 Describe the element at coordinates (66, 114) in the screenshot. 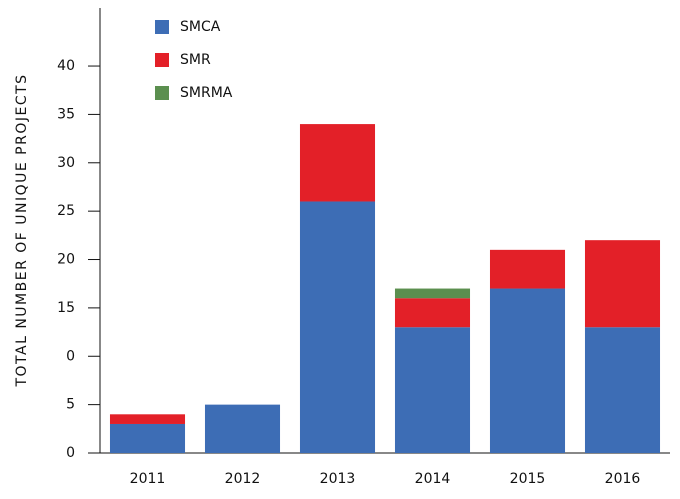

I see `y-tick-label: 35` at that location.